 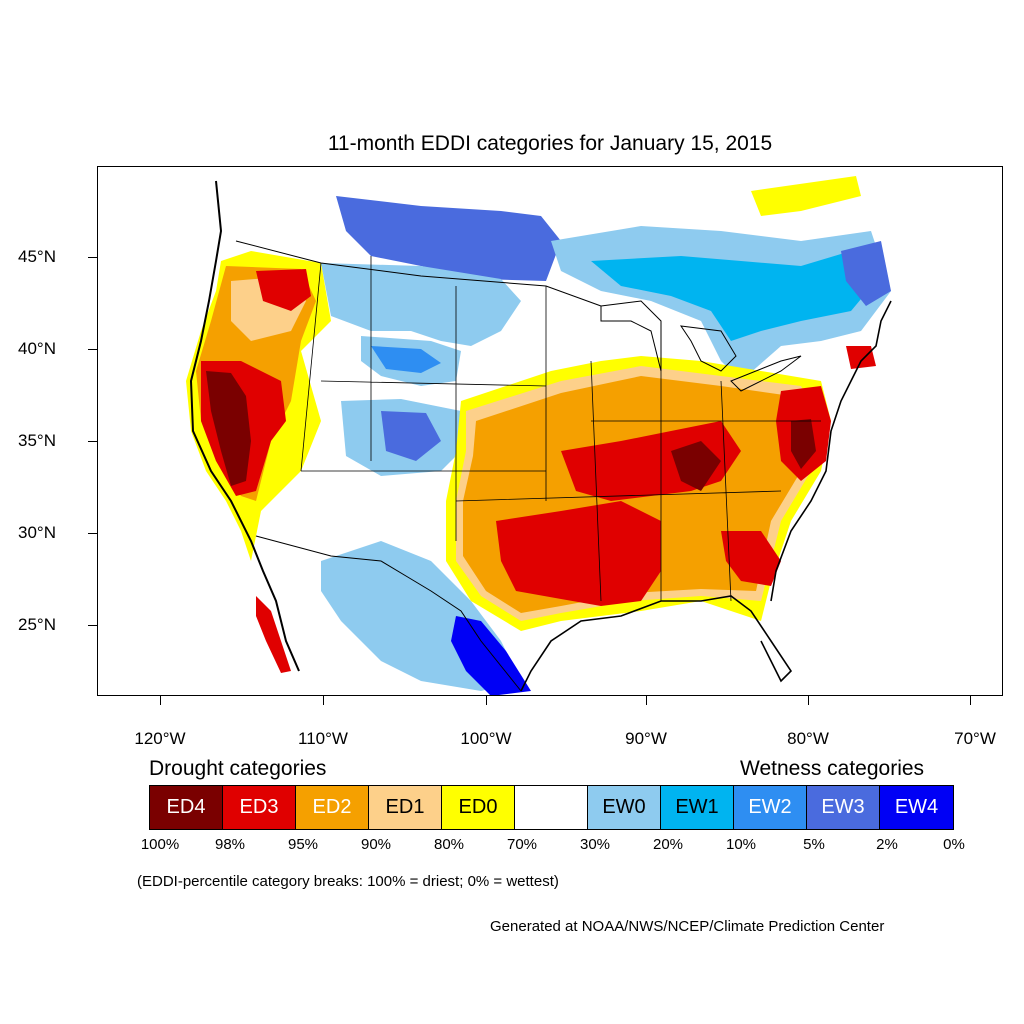 I want to click on northern-border-ew3-region, so click(x=448, y=238).